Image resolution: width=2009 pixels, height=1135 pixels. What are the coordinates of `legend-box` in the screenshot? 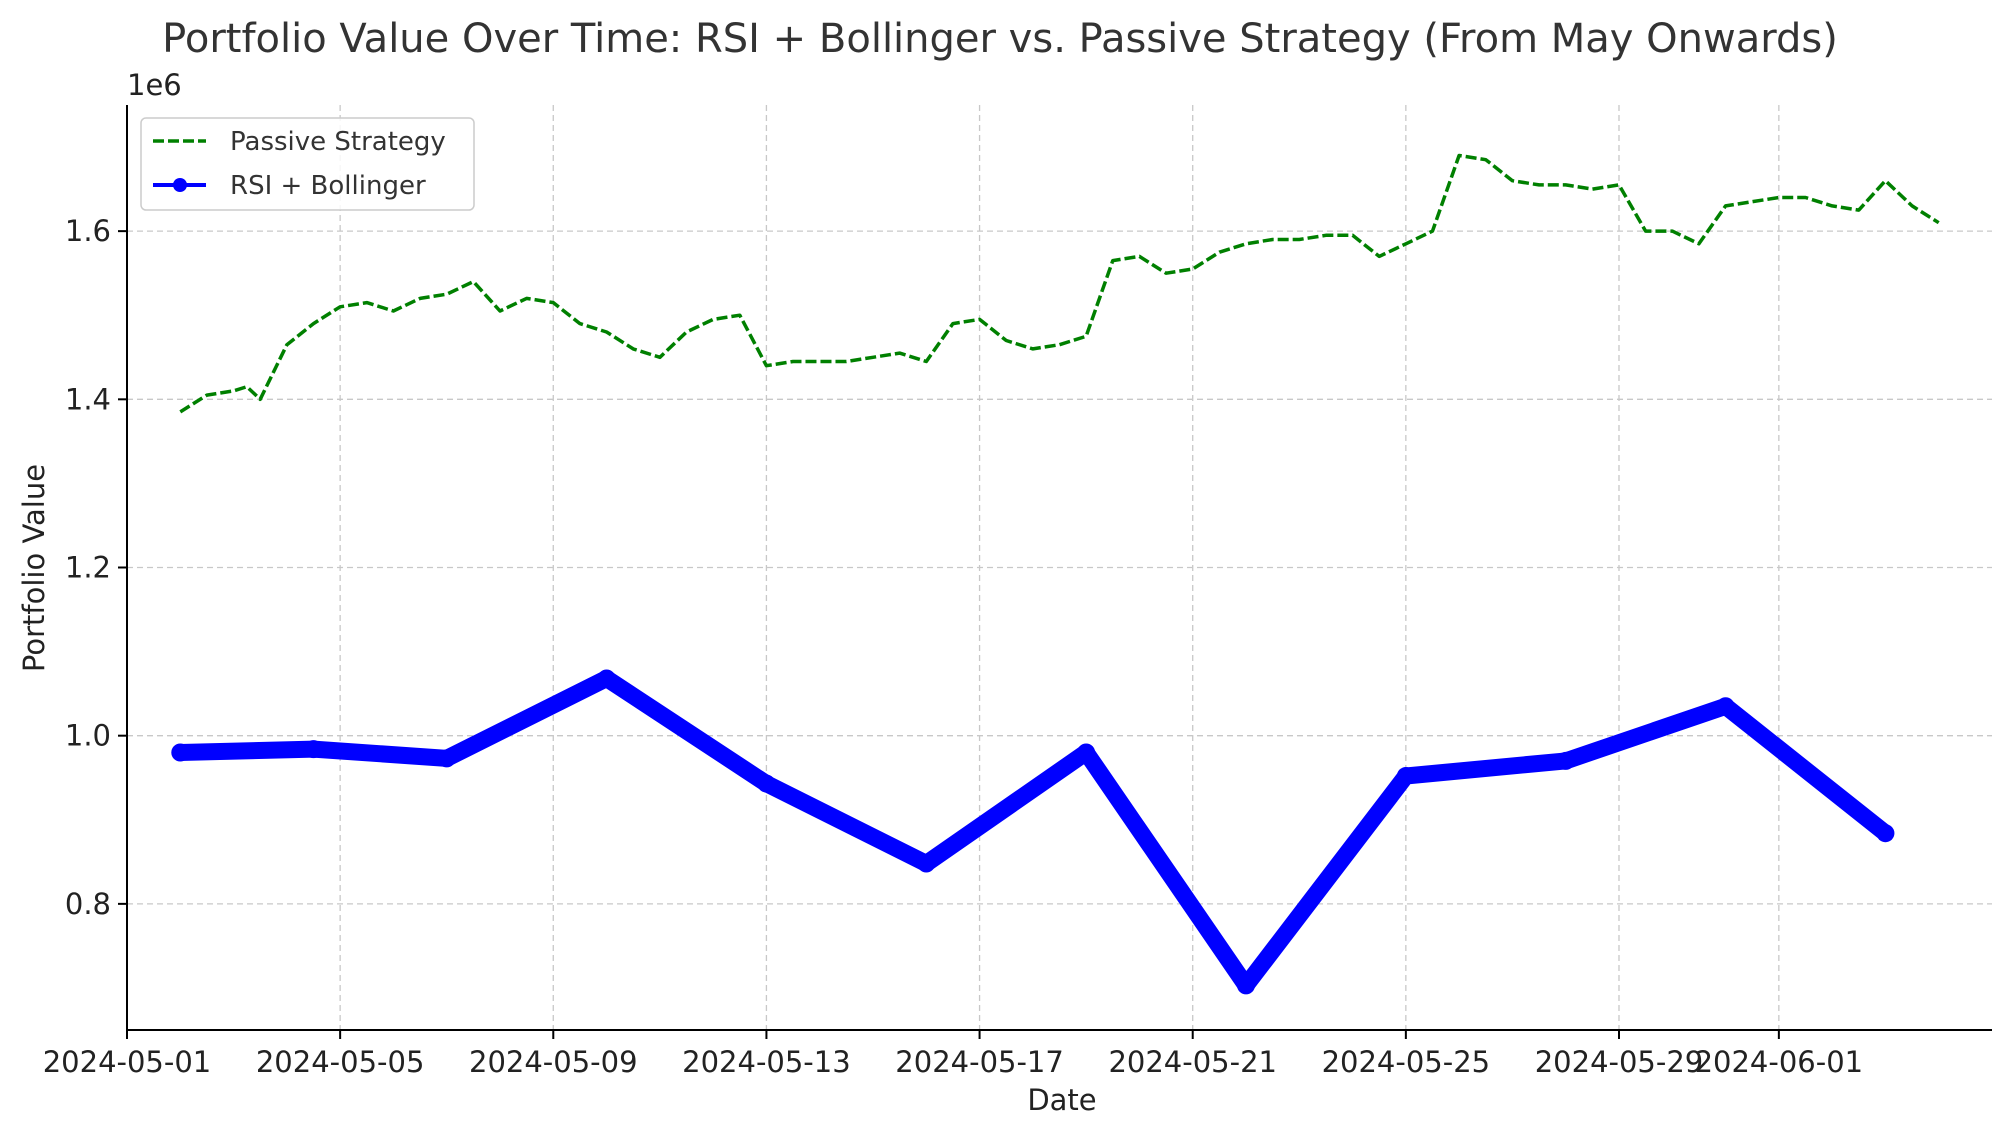 It's located at (307, 164).